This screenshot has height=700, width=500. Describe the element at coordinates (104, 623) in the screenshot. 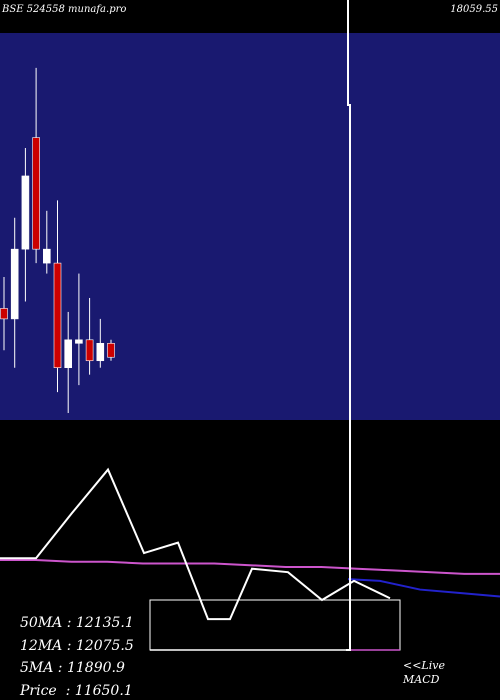

I see `ma-value: 12135.1` at that location.